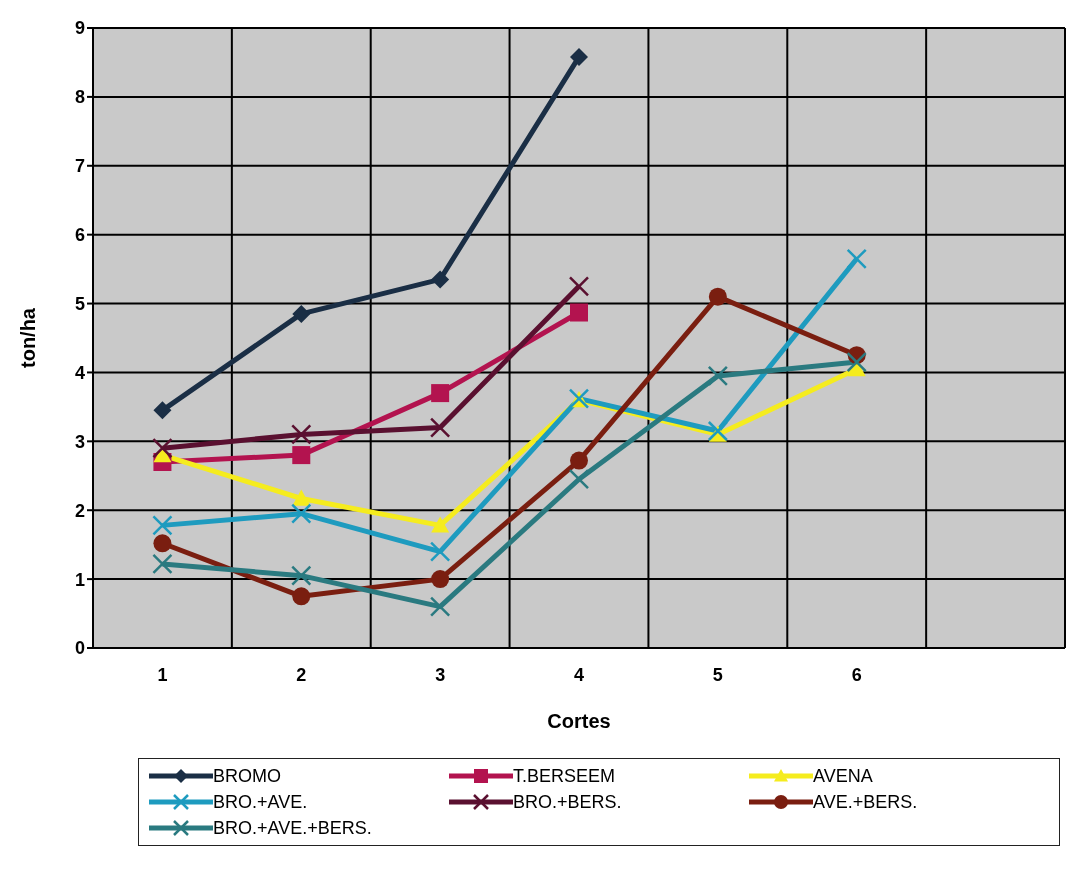  Describe the element at coordinates (79, 579) in the screenshot. I see `y-tick-label: 1` at that location.